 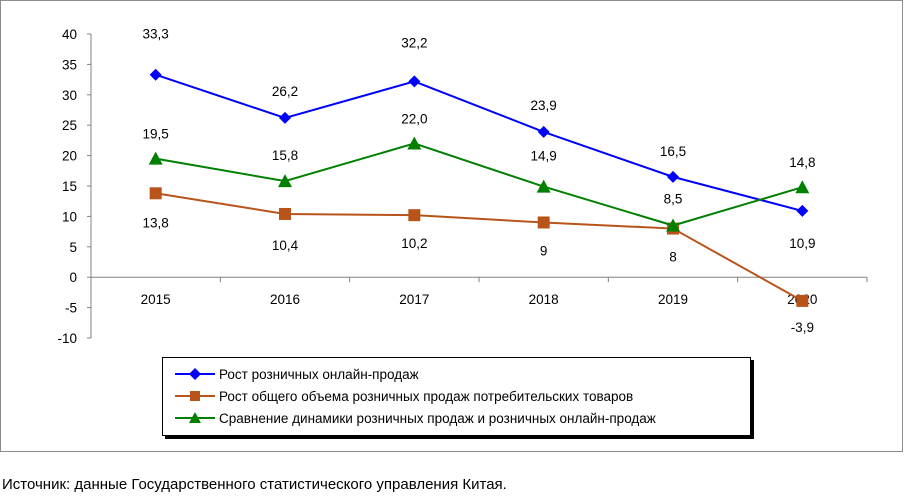 I want to click on y-tick-label: 20, so click(x=69, y=156).